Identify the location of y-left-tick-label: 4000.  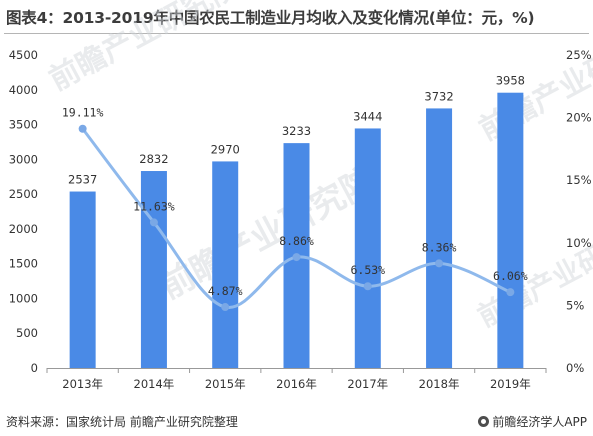
(23, 90).